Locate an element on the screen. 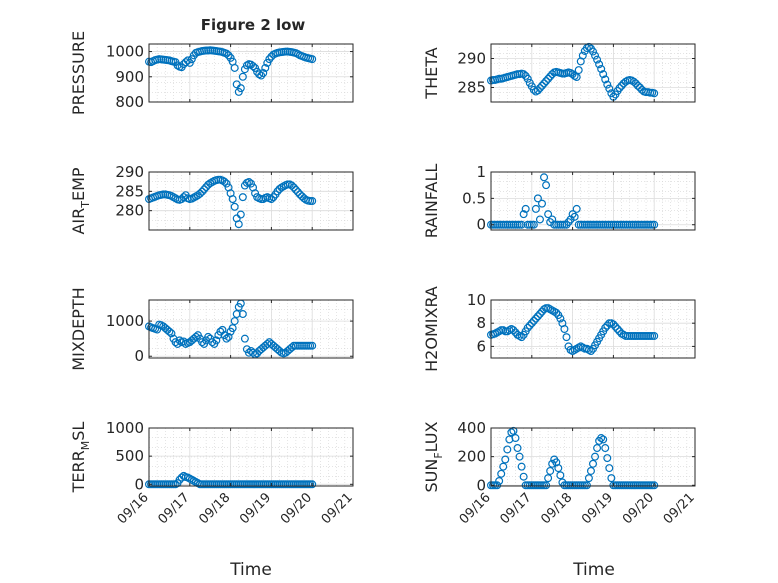 This screenshot has width=778, height=583. y-tick-label: 8 is located at coordinates (481, 323).